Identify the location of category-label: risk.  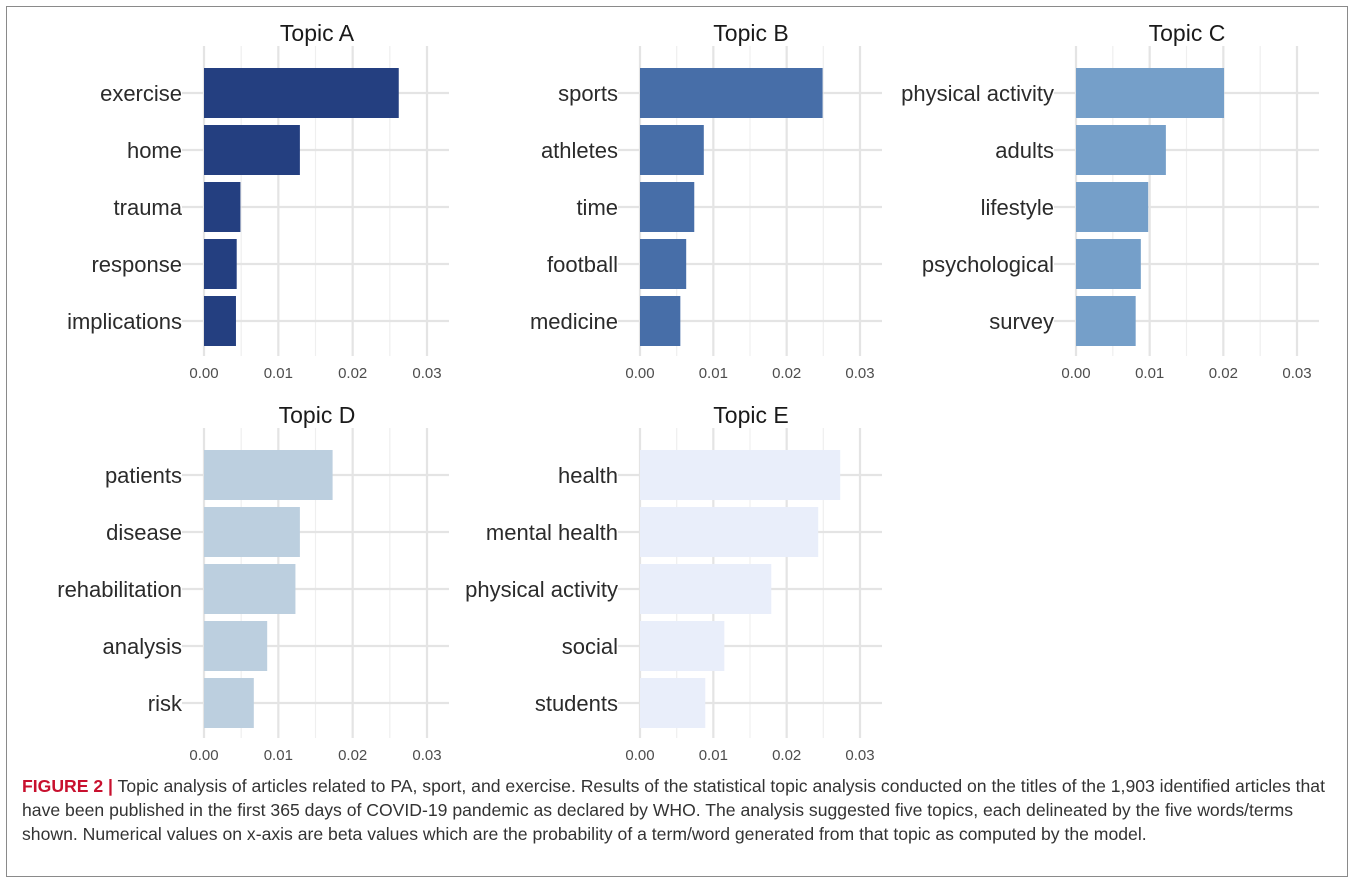
(165, 703).